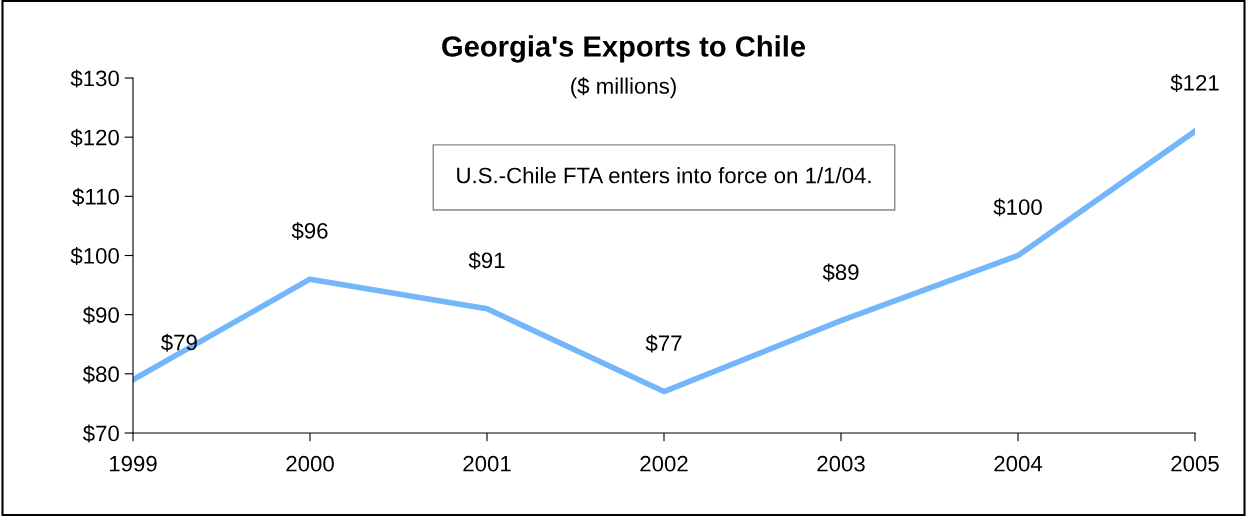 The width and height of the screenshot is (1247, 516). What do you see at coordinates (487, 463) in the screenshot?
I see `x-tick-label: 2001` at bounding box center [487, 463].